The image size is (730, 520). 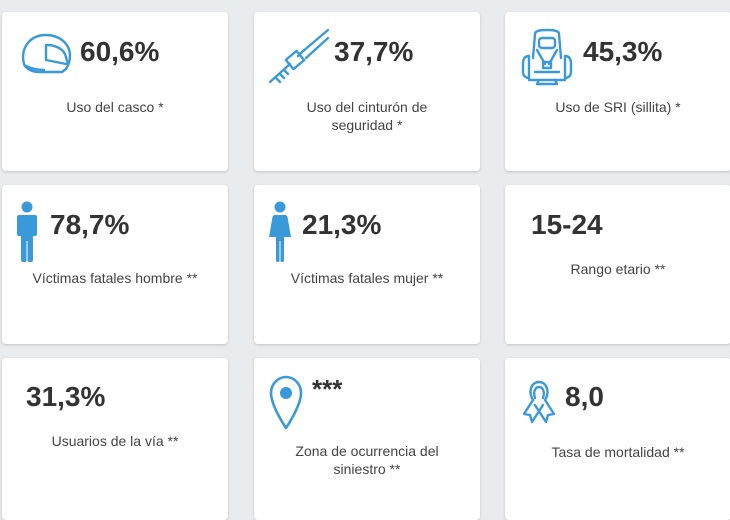 I want to click on stat-label: Uso del casco *, so click(x=115, y=107).